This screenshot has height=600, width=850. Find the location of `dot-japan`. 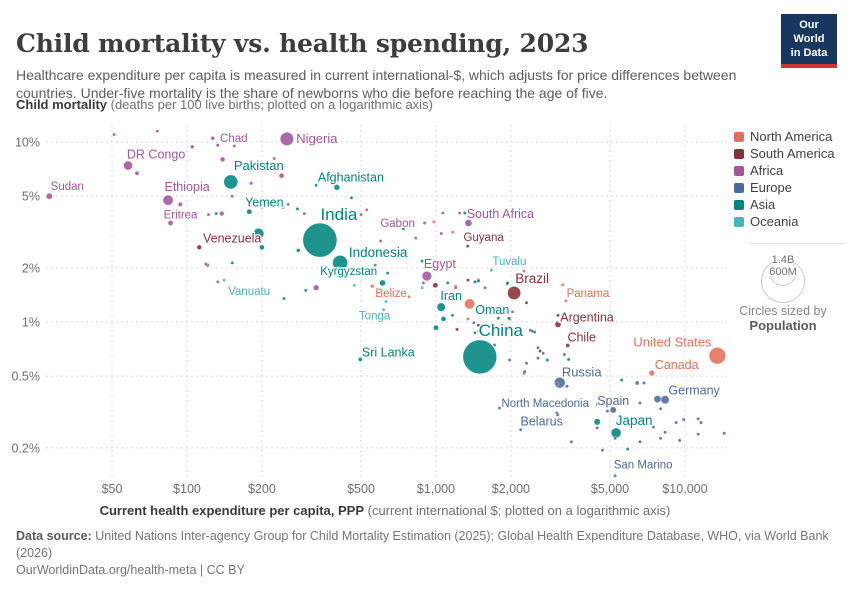

dot-japan is located at coordinates (616, 433).